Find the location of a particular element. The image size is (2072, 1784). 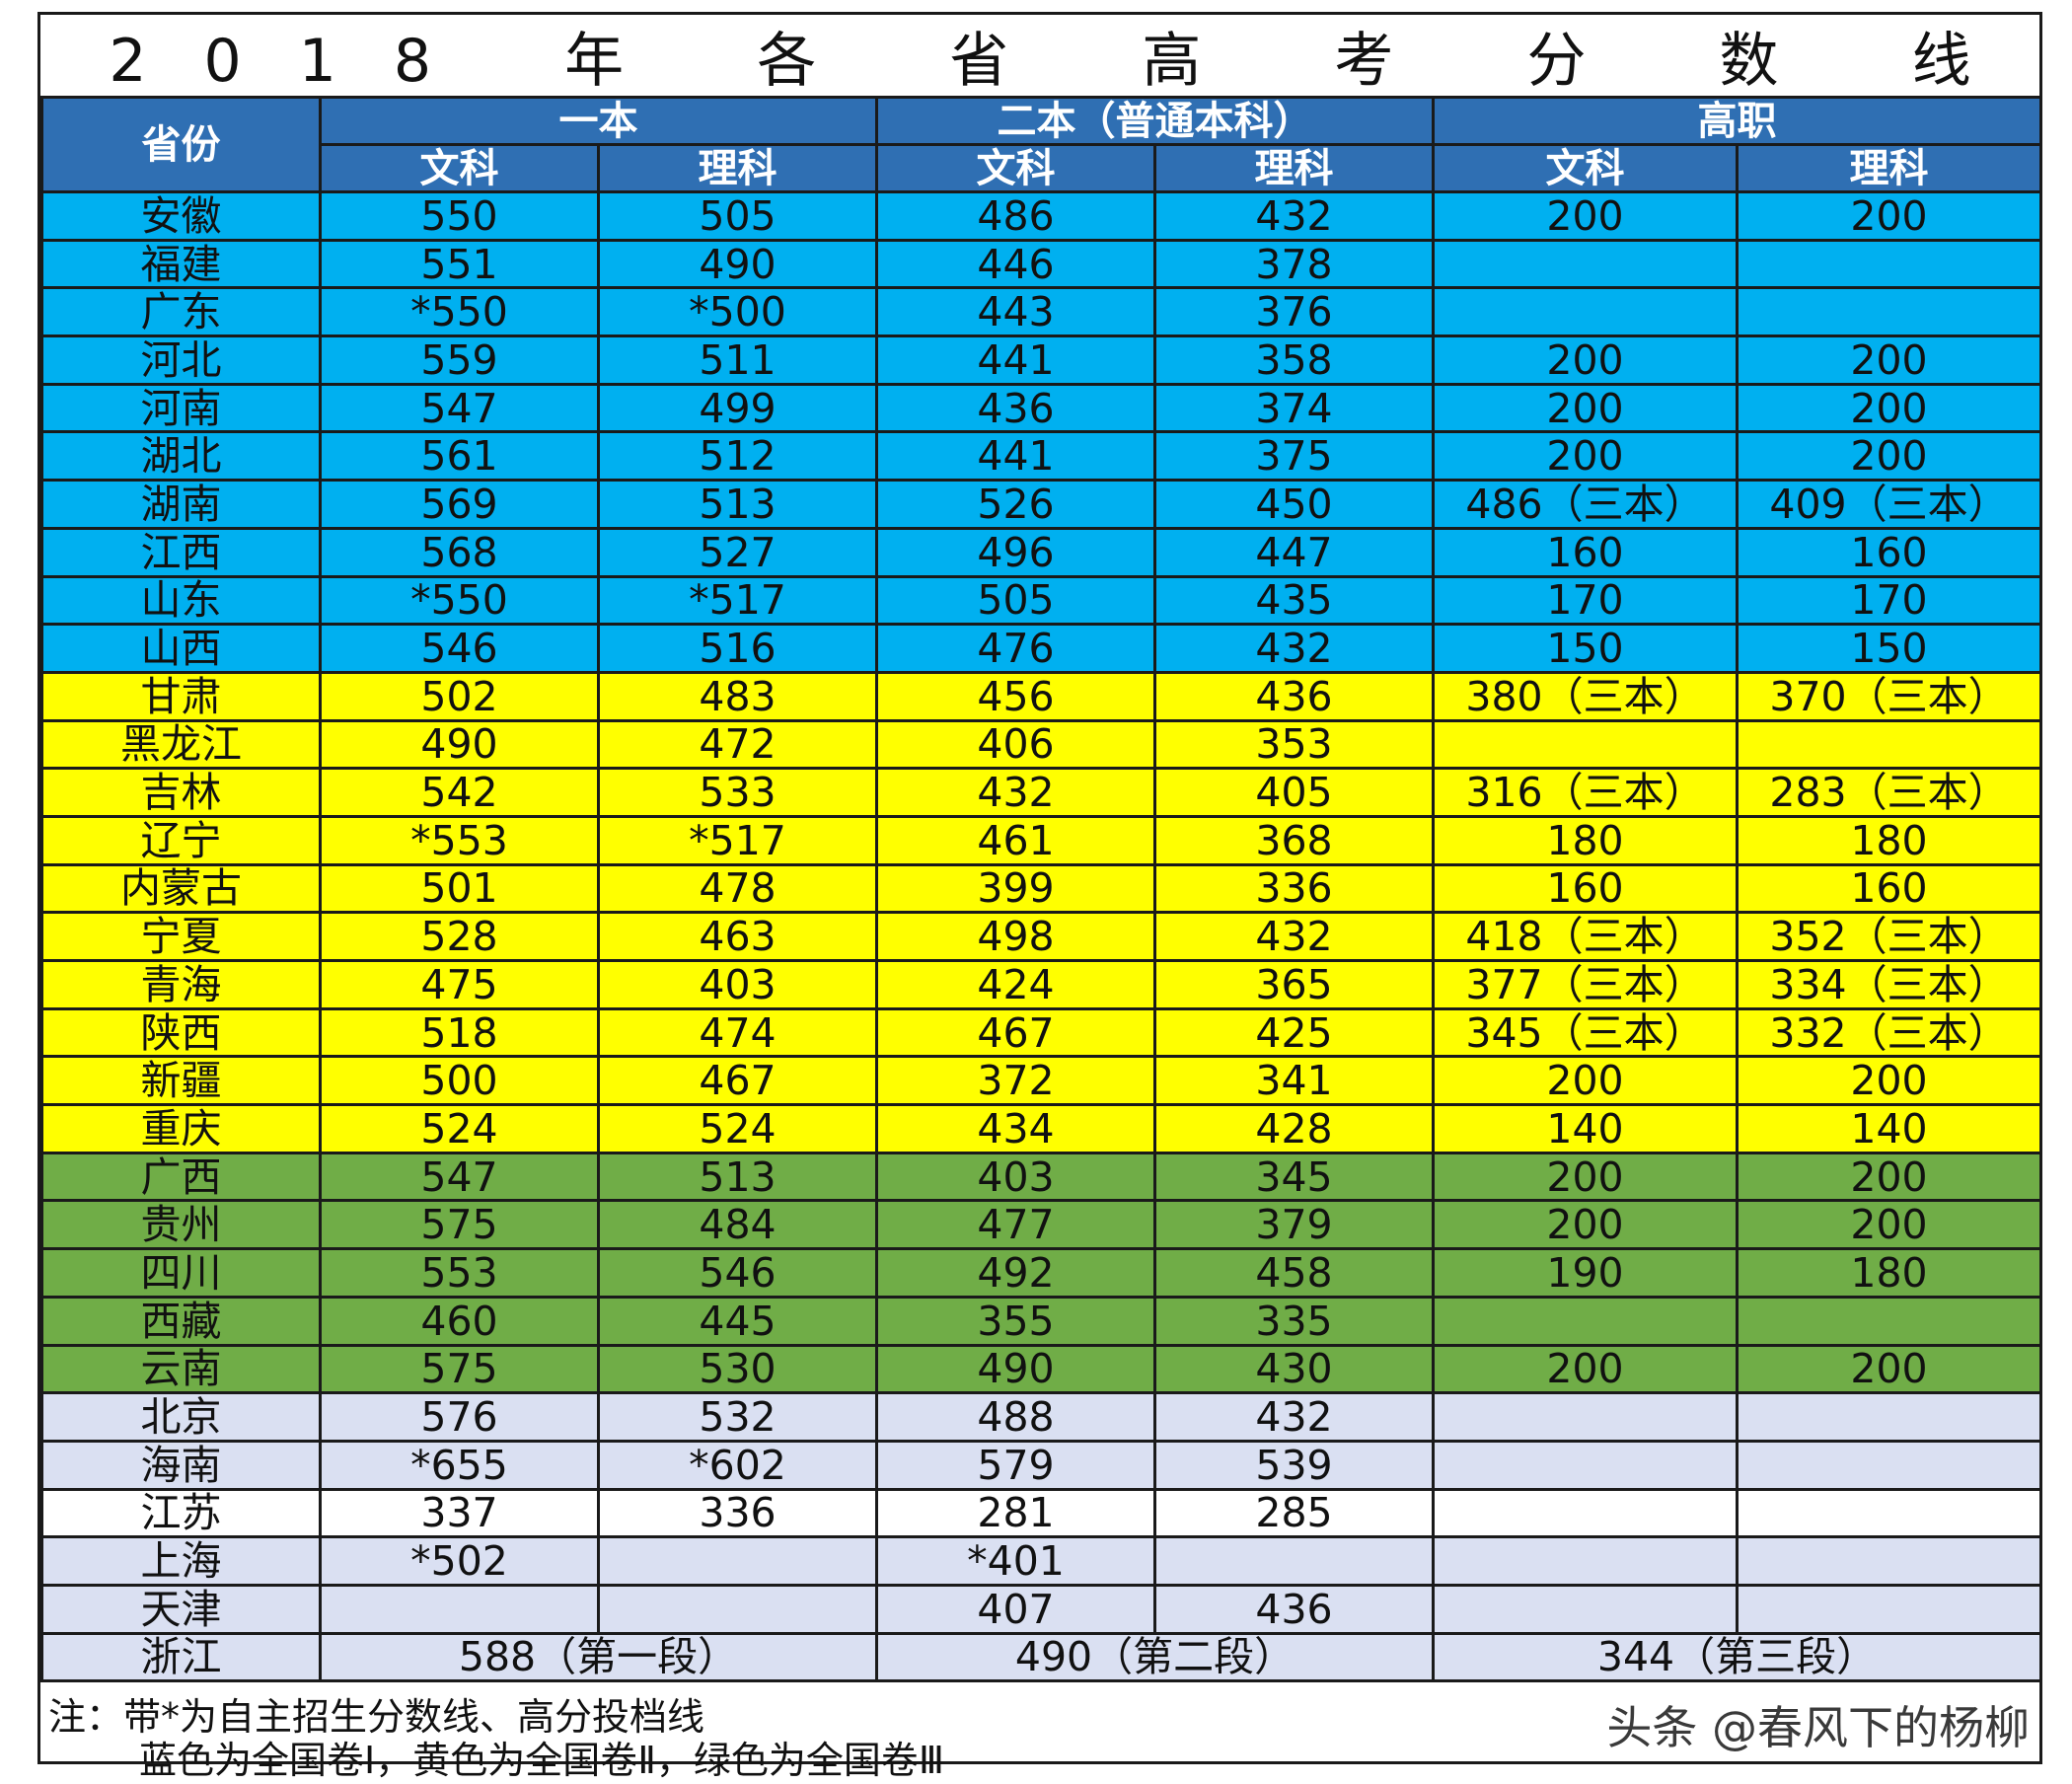

score-cell: 547 is located at coordinates (460, 408).